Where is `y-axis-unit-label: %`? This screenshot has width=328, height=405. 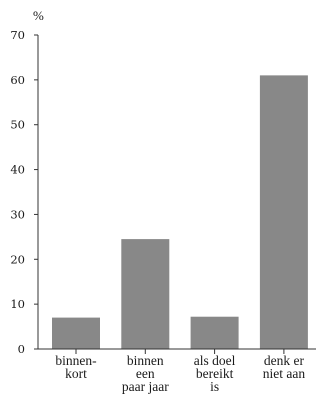 y-axis-unit-label: % is located at coordinates (38, 15).